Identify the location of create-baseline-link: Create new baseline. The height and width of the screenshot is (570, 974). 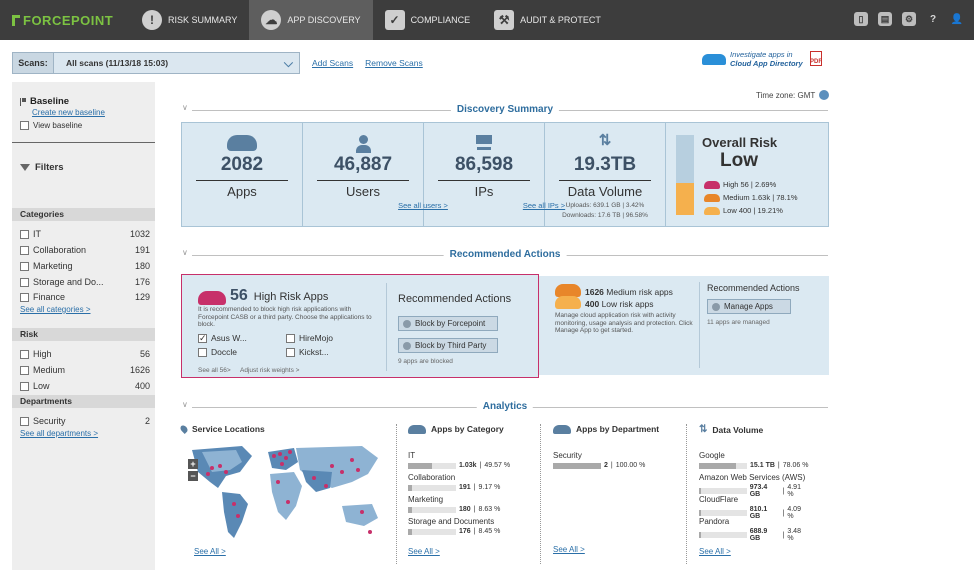
(68, 112).